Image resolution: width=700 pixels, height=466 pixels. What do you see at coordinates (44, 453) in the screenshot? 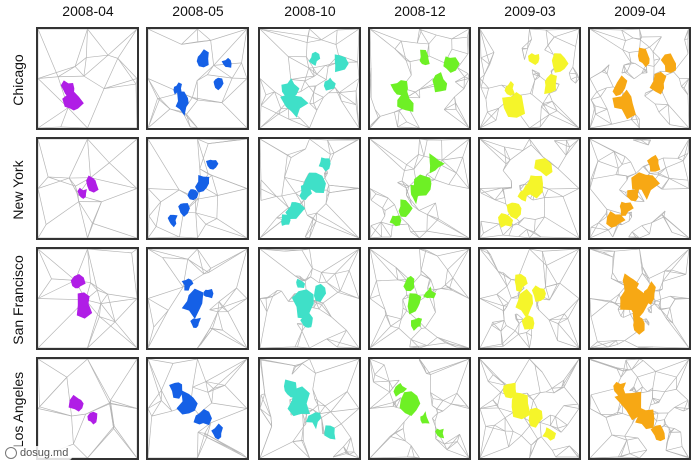
I see `watermark-text: dosug.md` at bounding box center [44, 453].